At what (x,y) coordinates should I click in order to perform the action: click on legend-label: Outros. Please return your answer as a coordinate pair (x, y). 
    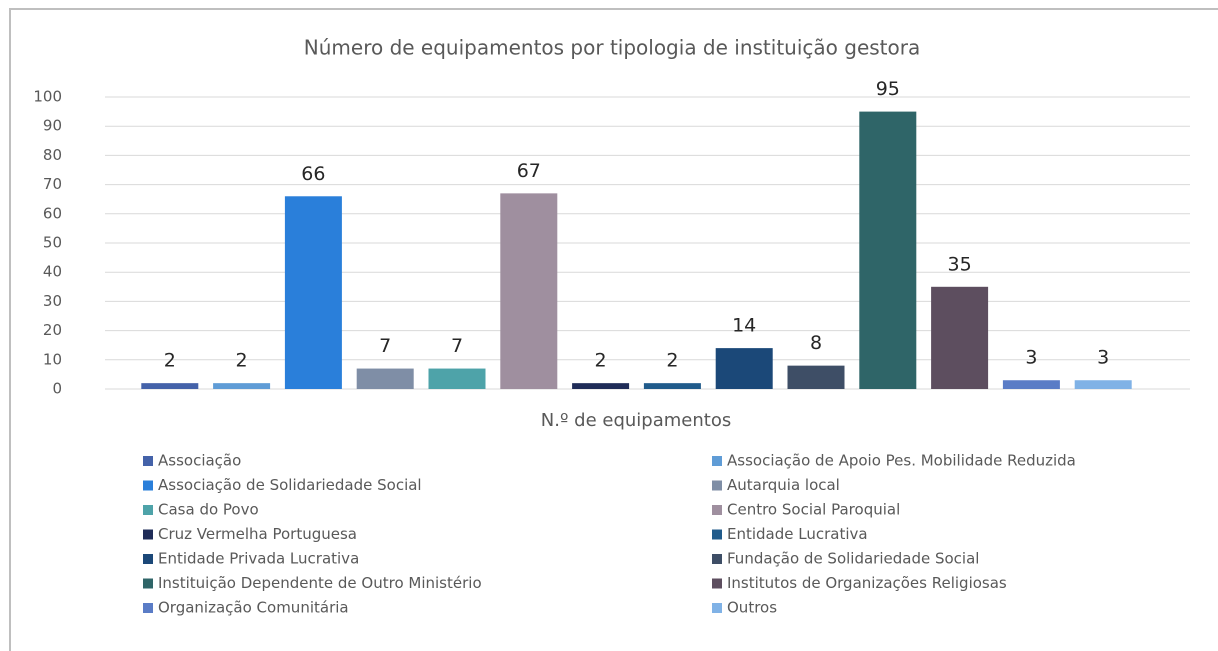
    Looking at the image, I should click on (752, 608).